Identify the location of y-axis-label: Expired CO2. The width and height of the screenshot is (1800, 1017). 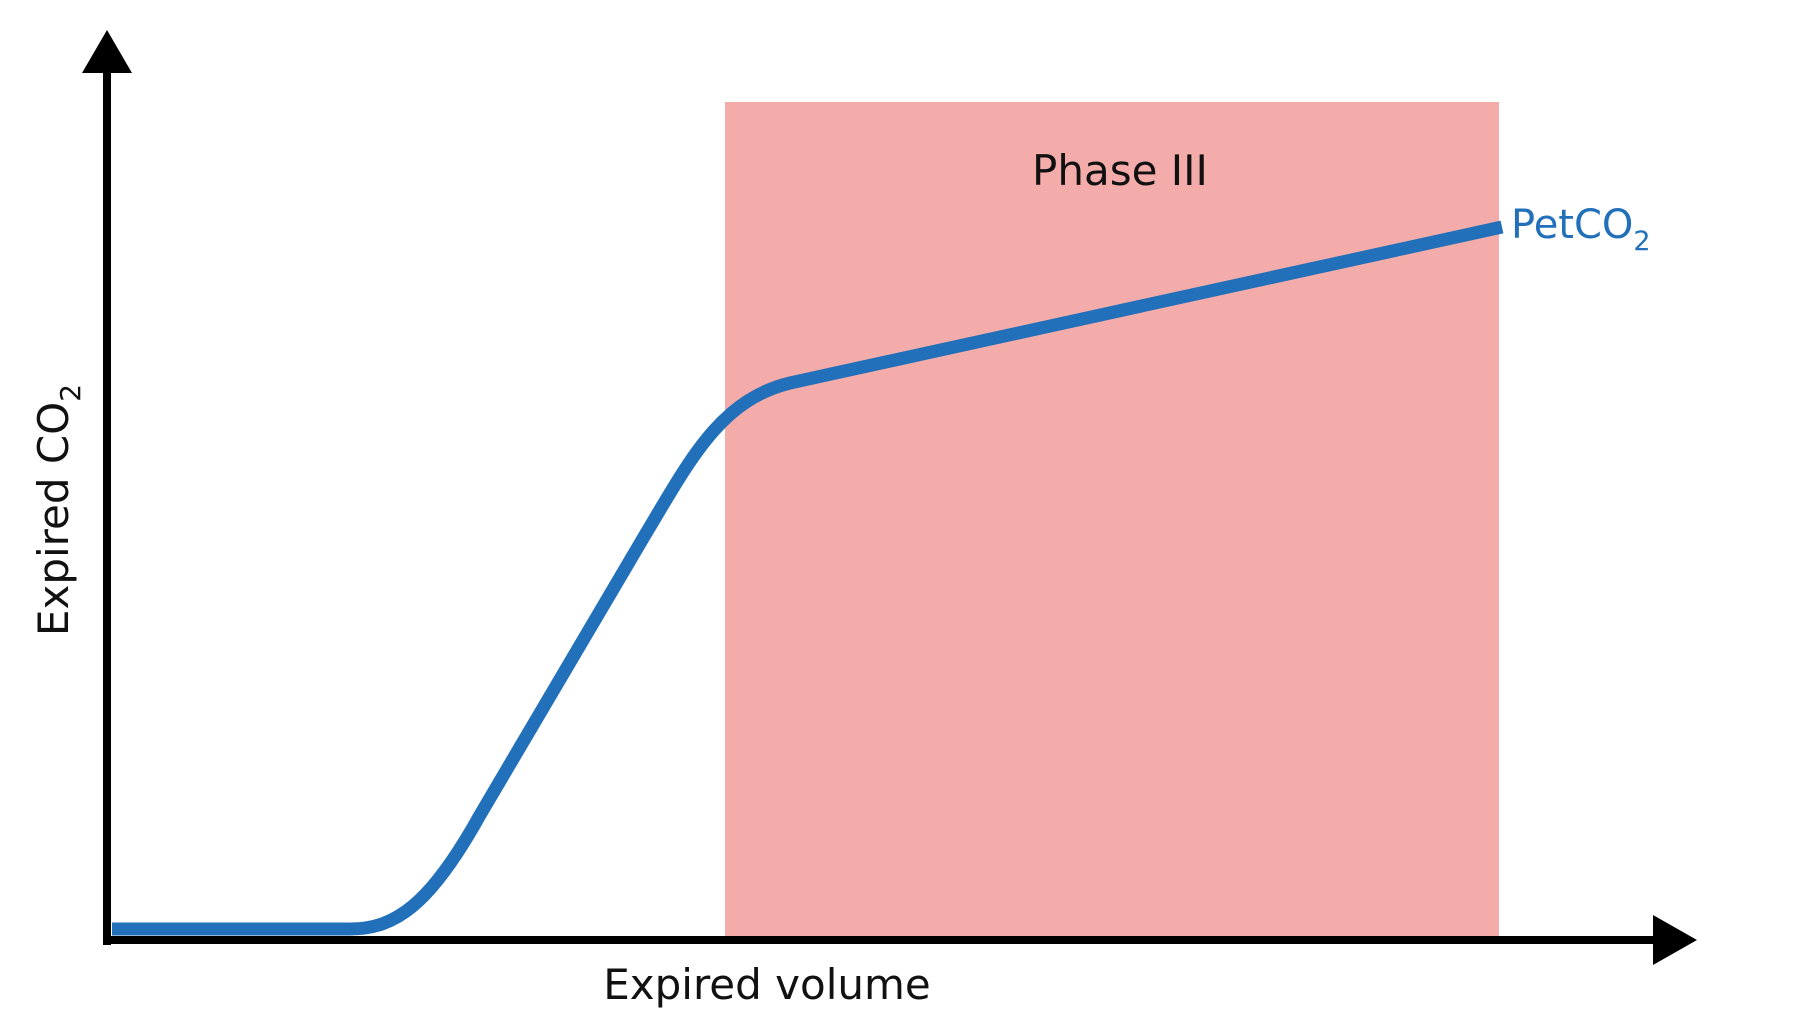
(58, 510).